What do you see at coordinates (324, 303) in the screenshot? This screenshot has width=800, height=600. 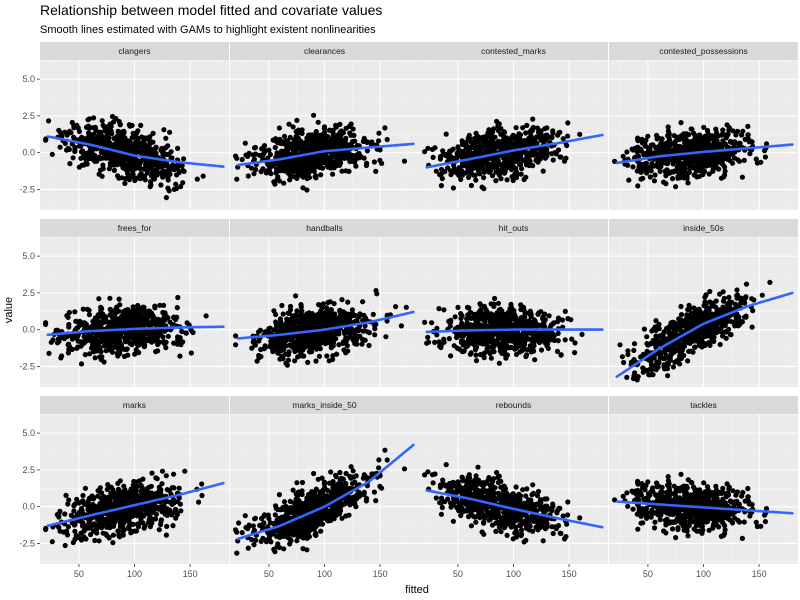 I see `facet-panel-handballs: handballs` at bounding box center [324, 303].